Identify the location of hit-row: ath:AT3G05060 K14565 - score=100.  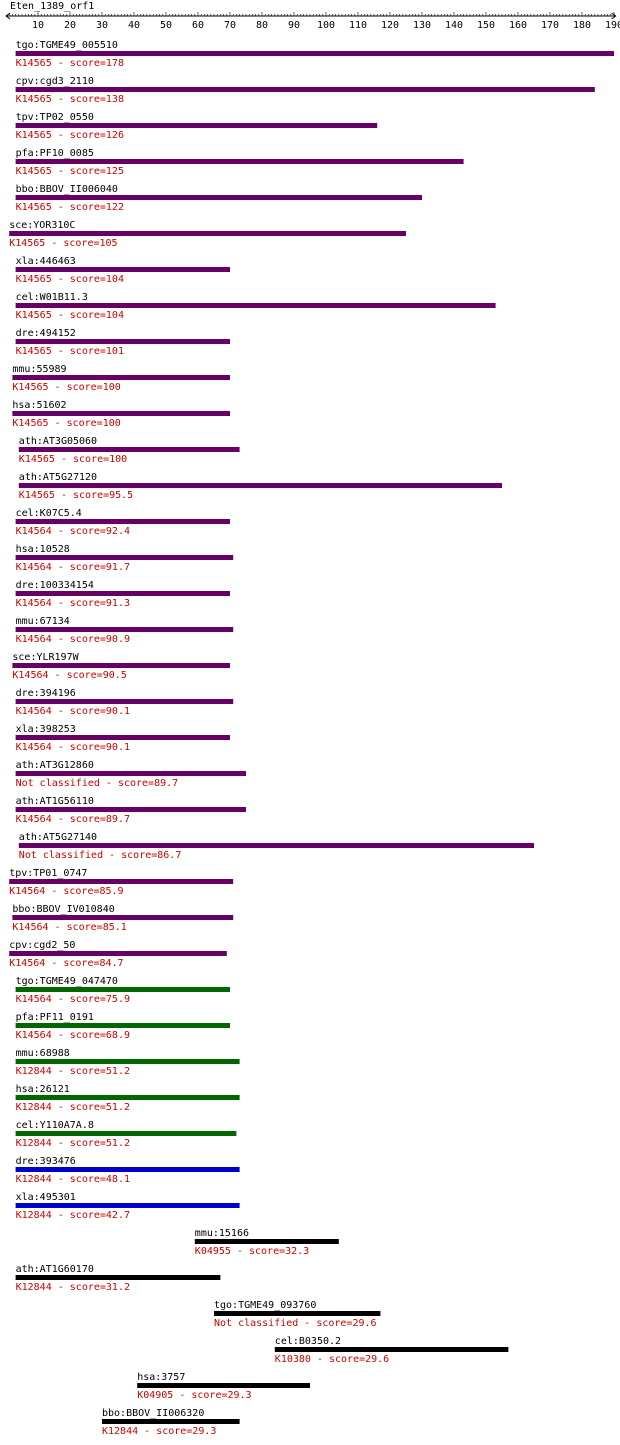
(129, 450).